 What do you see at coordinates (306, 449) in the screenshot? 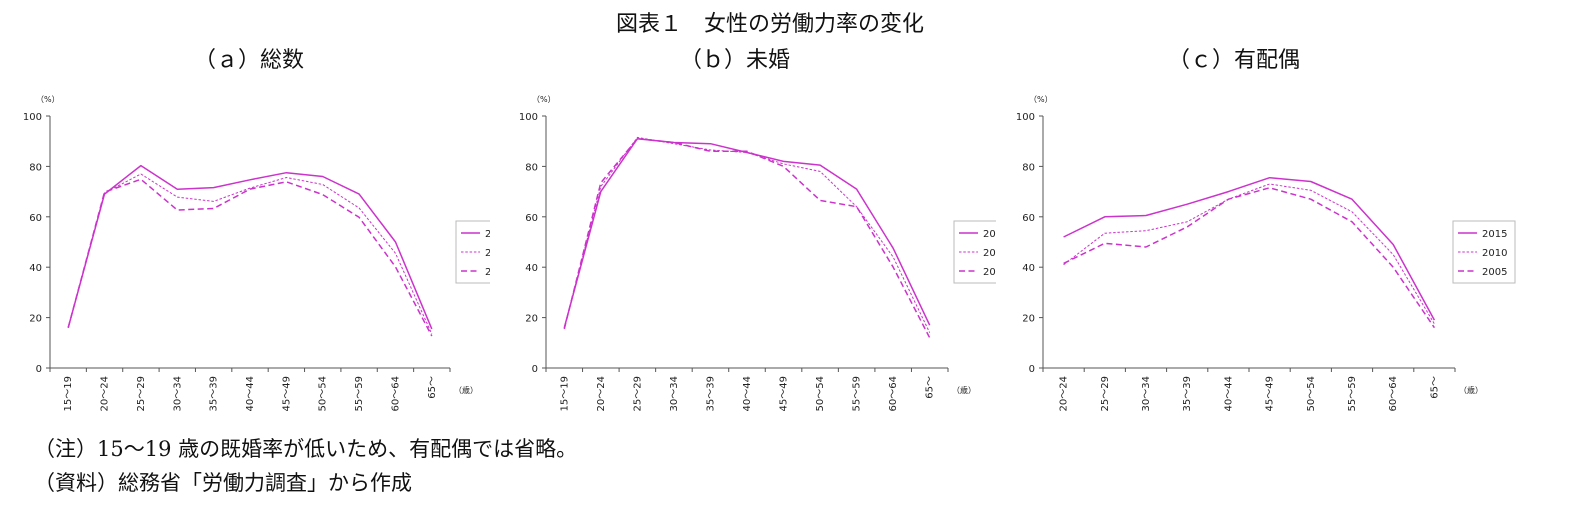
I see `note-line-1: （注）15～19 歳の既婚率が低いため、有配偶では省略。` at bounding box center [306, 449].